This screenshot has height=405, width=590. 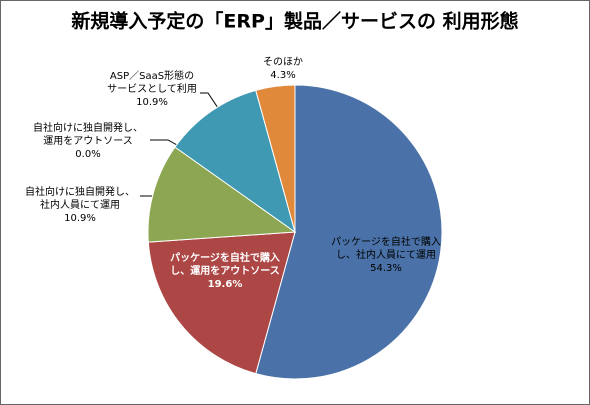 I want to click on slice-label: サービスとして利用, so click(x=152, y=89).